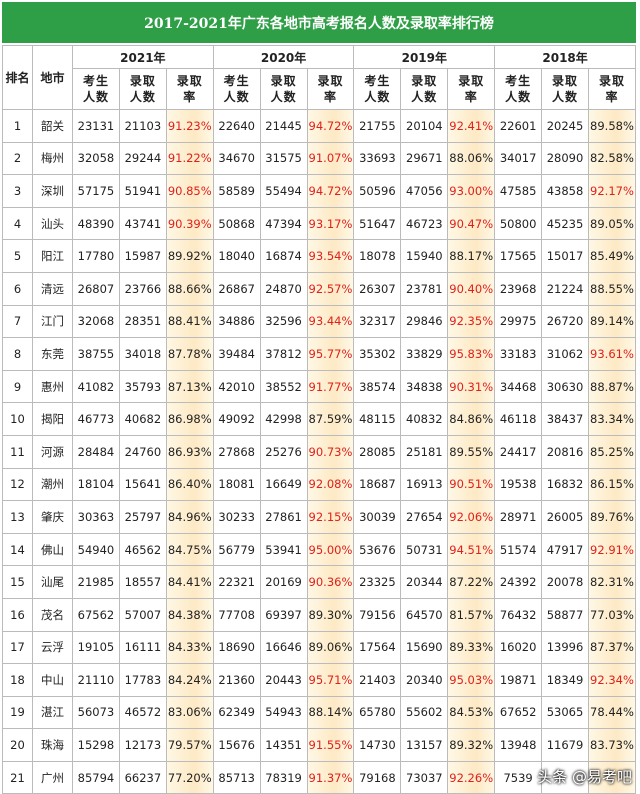 This screenshot has width=640, height=794. What do you see at coordinates (330, 419) in the screenshot?
I see `rate-cell: 87.59%` at bounding box center [330, 419].